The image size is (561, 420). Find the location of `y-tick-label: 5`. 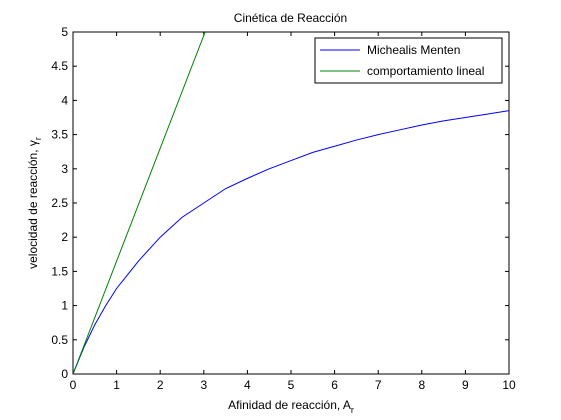

y-tick-label: 5 is located at coordinates (64, 32).